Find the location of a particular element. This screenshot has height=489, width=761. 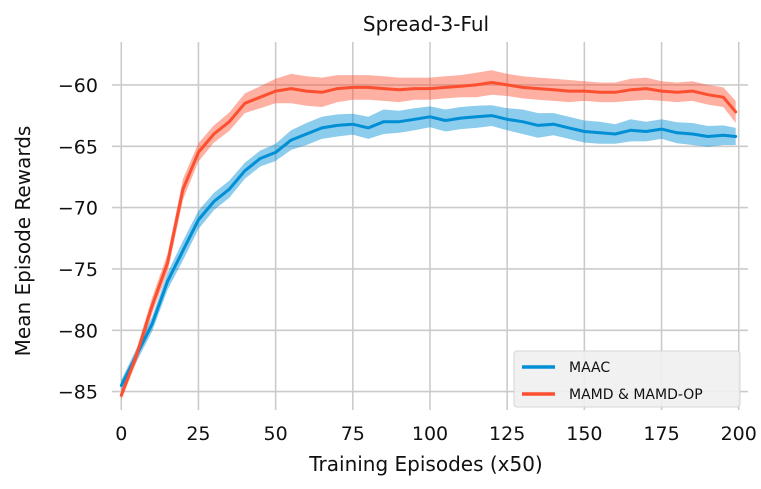

x-tick-label: 100 is located at coordinates (430, 434).